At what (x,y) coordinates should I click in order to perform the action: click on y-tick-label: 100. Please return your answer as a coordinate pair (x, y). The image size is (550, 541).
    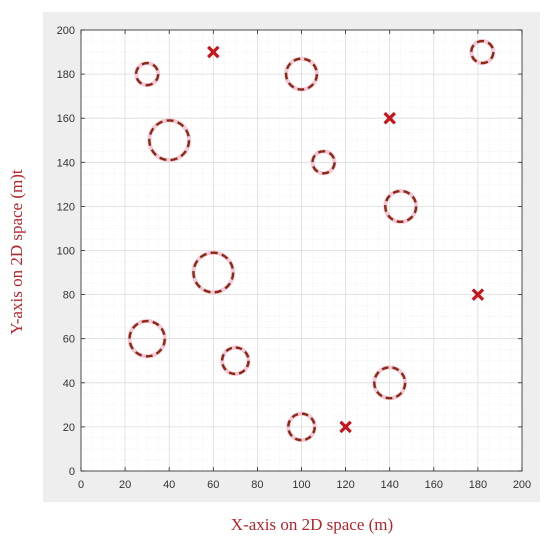
    Looking at the image, I should click on (66, 252).